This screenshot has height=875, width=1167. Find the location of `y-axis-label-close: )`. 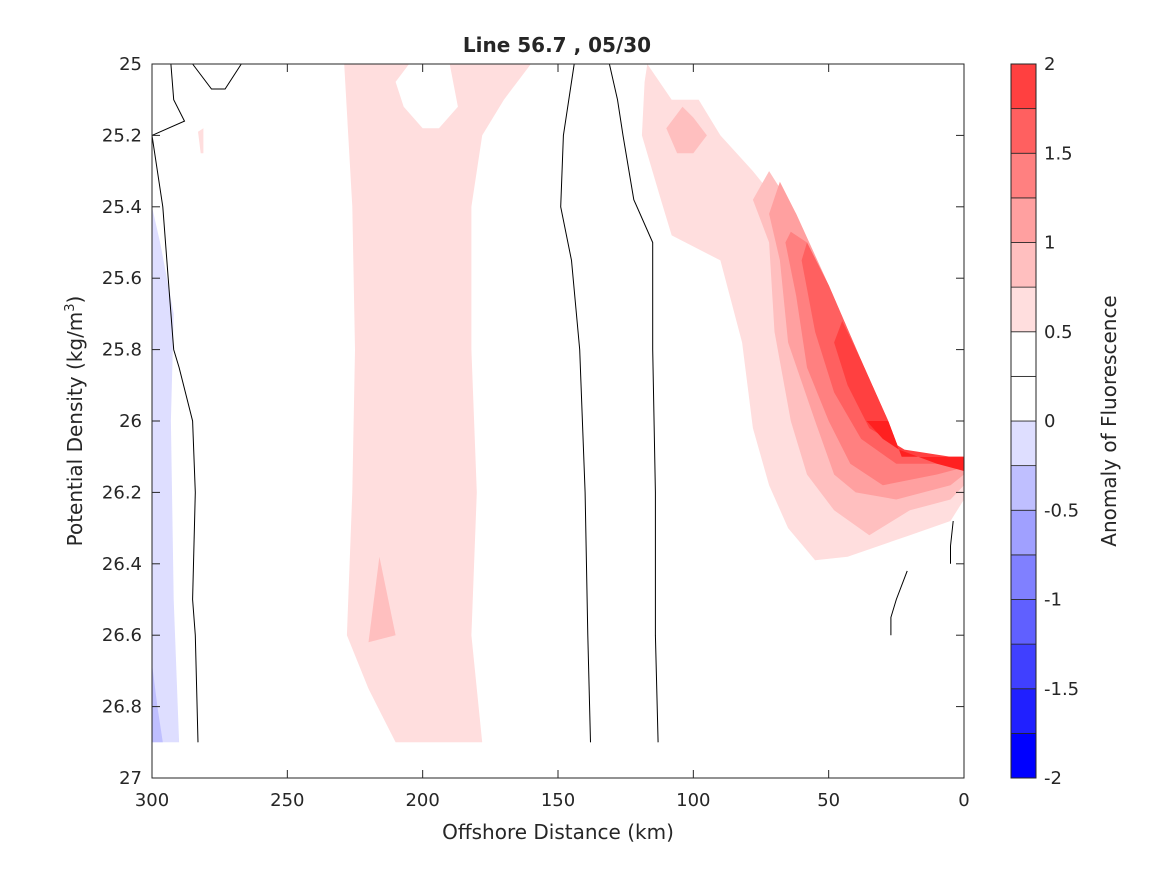

y-axis-label-close: ) is located at coordinates (75, 300).